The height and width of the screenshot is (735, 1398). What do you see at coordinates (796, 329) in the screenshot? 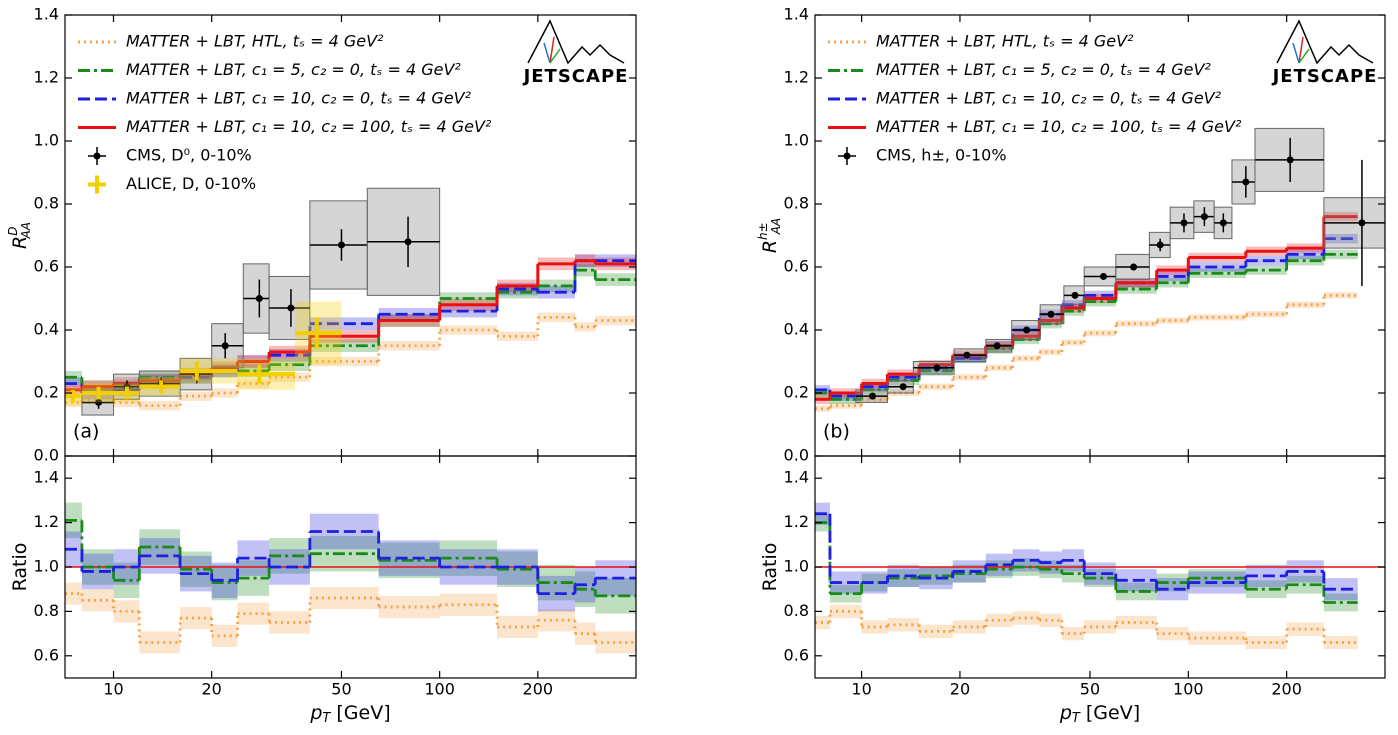
I see `y-tick-label: 0.4` at bounding box center [796, 329].